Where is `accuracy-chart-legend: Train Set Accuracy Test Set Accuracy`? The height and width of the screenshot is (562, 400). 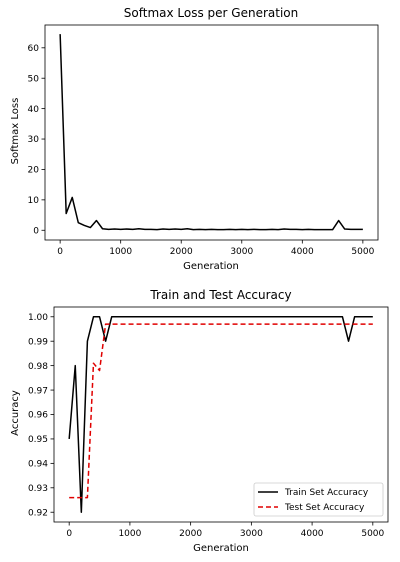
accuracy-chart-legend: Train Set Accuracy Test Set Accuracy is located at coordinates (318, 499).